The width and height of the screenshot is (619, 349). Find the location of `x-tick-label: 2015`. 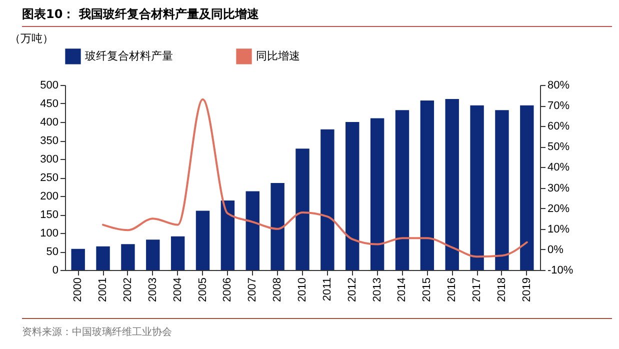

x-tick-label: 2015 is located at coordinates (427, 290).